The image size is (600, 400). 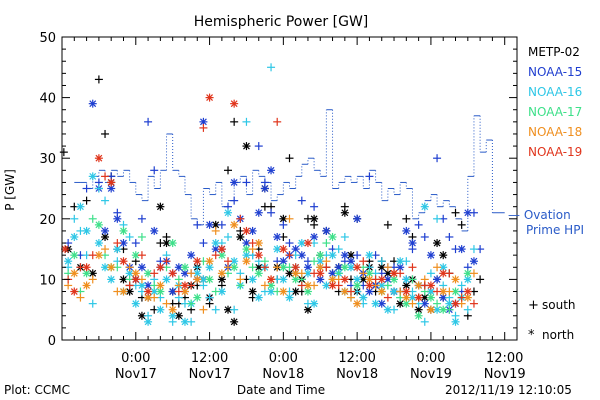 What do you see at coordinates (555, 112) in the screenshot?
I see `legend-entry: NOAA-17` at bounding box center [555, 112].